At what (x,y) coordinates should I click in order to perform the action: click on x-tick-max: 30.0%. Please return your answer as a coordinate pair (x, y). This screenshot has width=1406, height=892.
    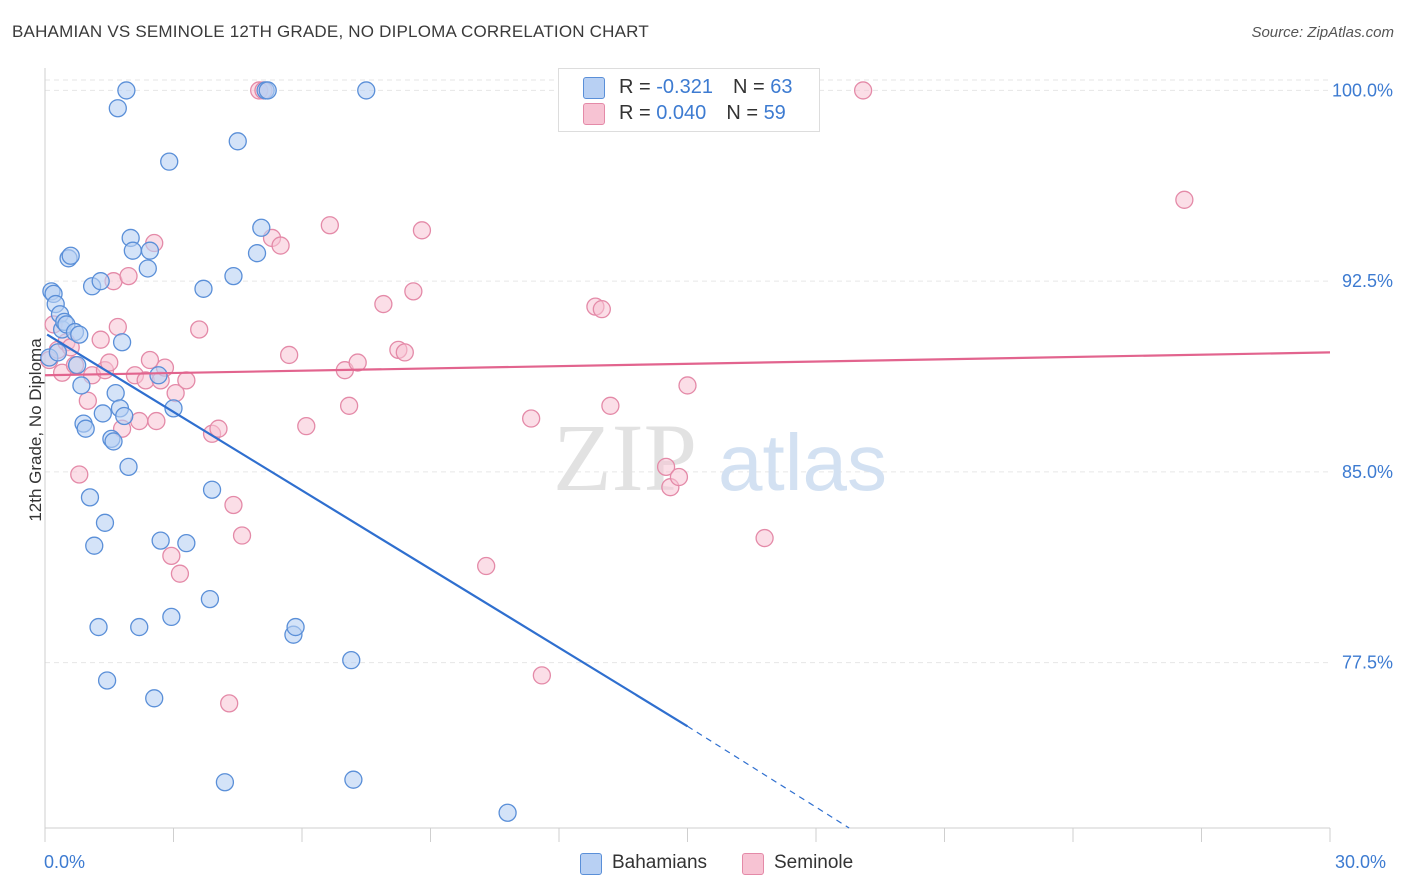
    Looking at the image, I should click on (1361, 862).